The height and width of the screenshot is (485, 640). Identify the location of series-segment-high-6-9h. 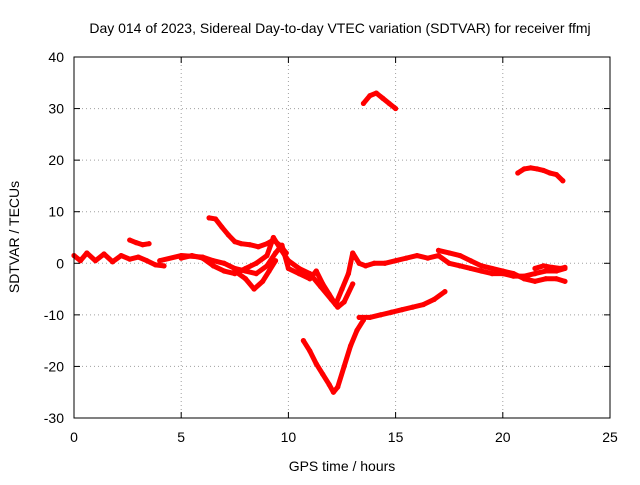
(247, 235).